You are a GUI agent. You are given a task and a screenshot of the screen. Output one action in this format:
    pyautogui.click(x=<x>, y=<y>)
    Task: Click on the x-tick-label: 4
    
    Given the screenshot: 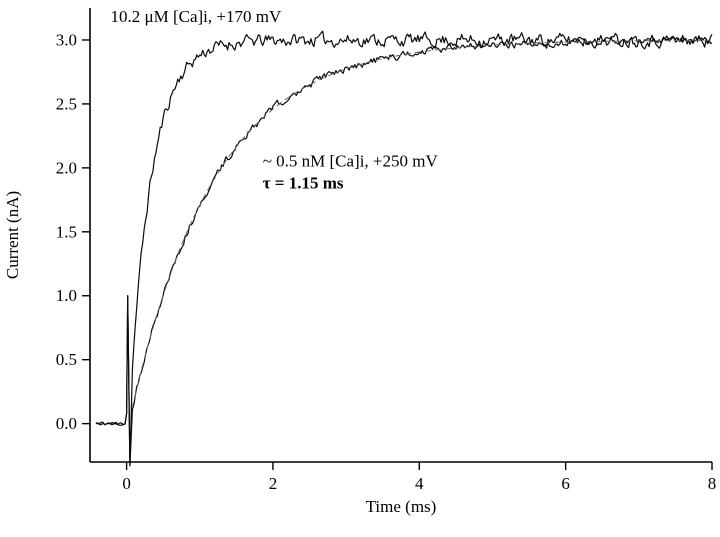 What is the action you would take?
    pyautogui.click(x=419, y=483)
    